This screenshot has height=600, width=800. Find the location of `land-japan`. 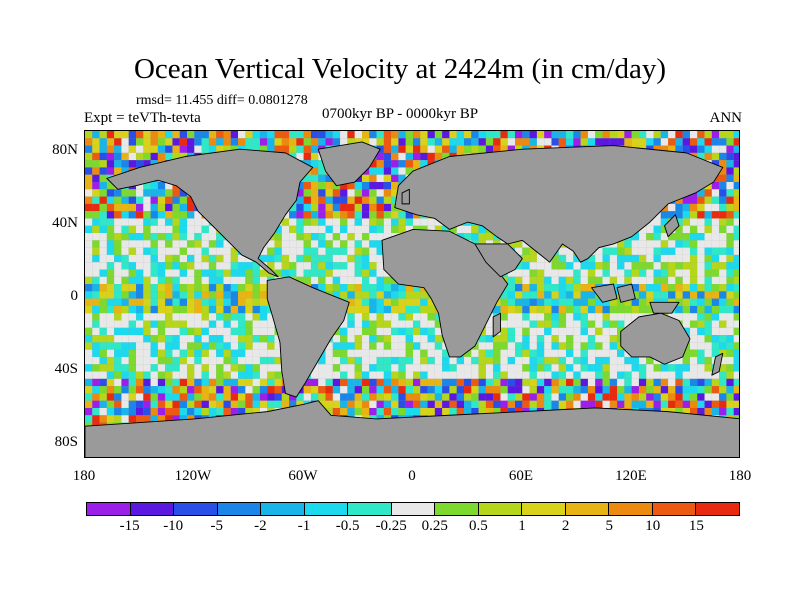

land-japan is located at coordinates (672, 226).